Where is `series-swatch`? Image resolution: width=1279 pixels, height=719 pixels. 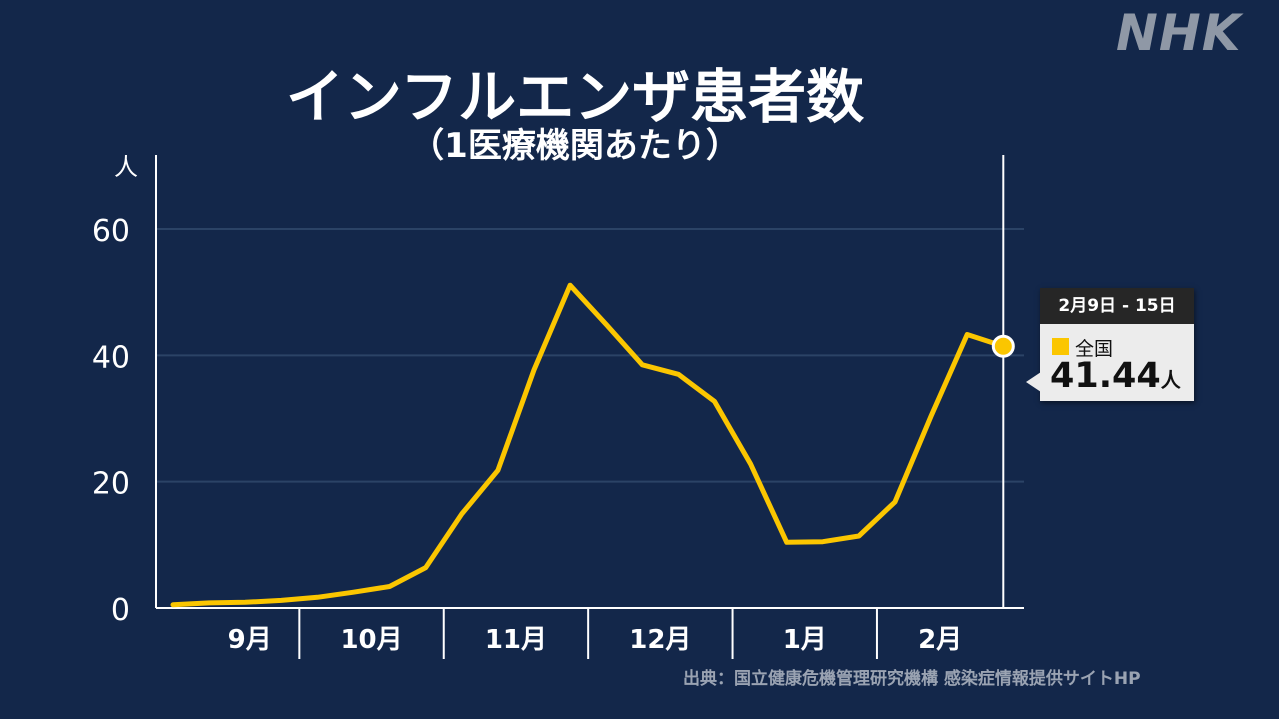
series-swatch is located at coordinates (1060, 346).